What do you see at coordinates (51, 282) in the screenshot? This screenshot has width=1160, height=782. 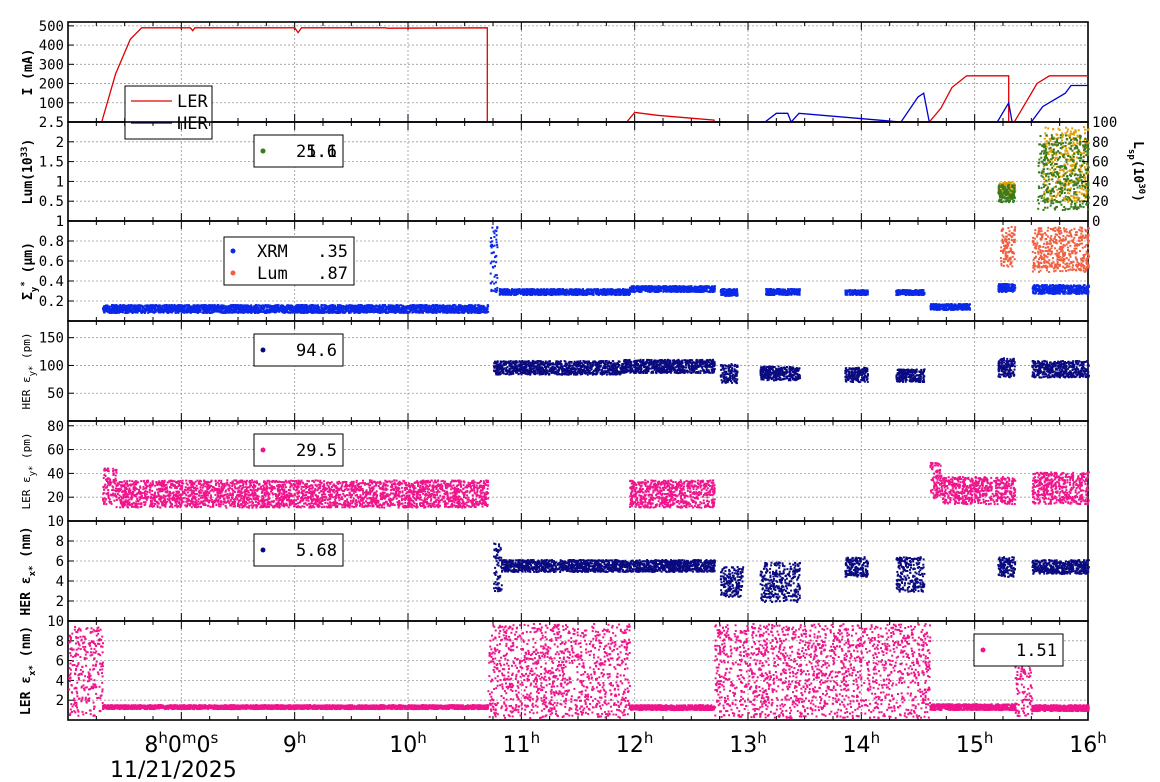 I see `y-tick-label: 0.4` at bounding box center [51, 282].